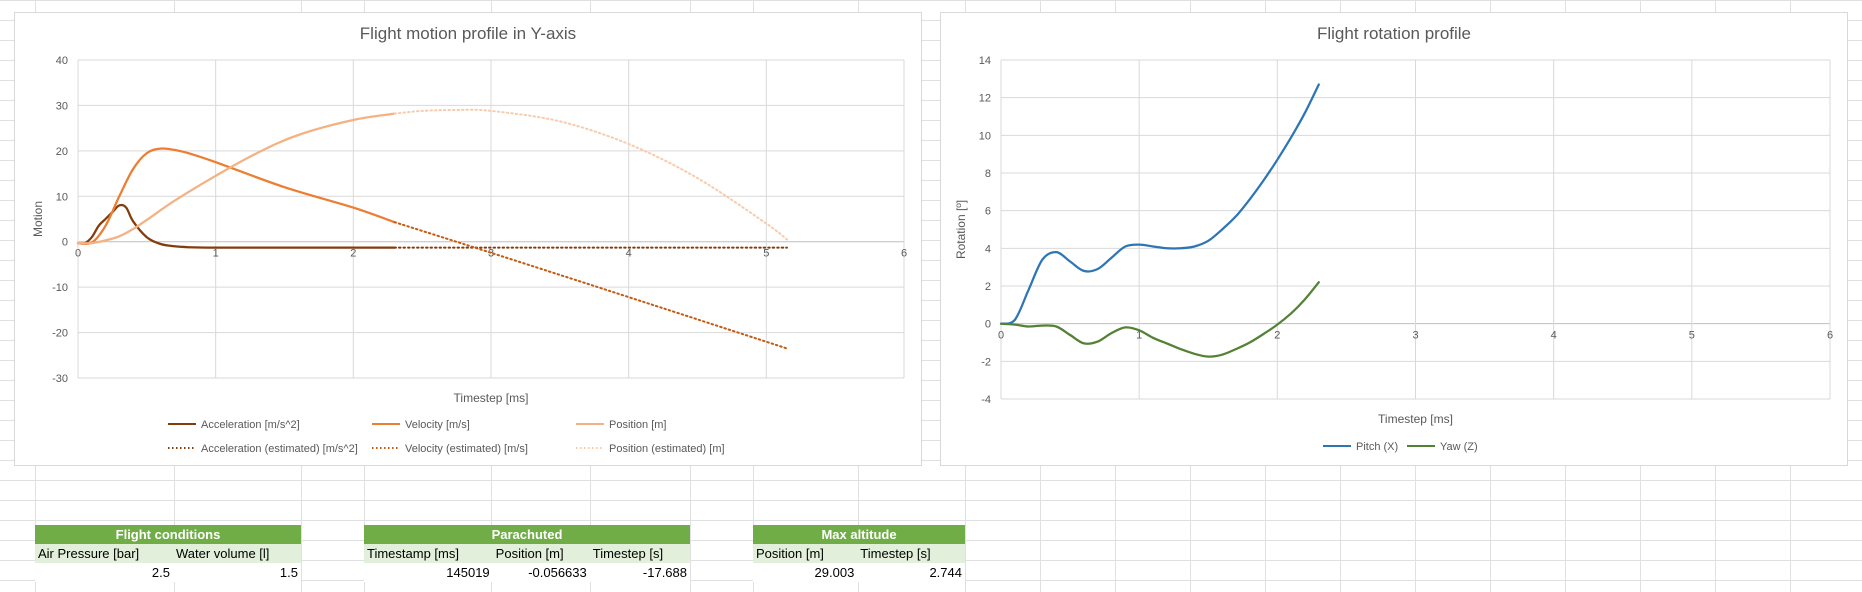 The width and height of the screenshot is (1862, 592). Describe the element at coordinates (527, 534) in the screenshot. I see `table-header: Parachuted` at that location.